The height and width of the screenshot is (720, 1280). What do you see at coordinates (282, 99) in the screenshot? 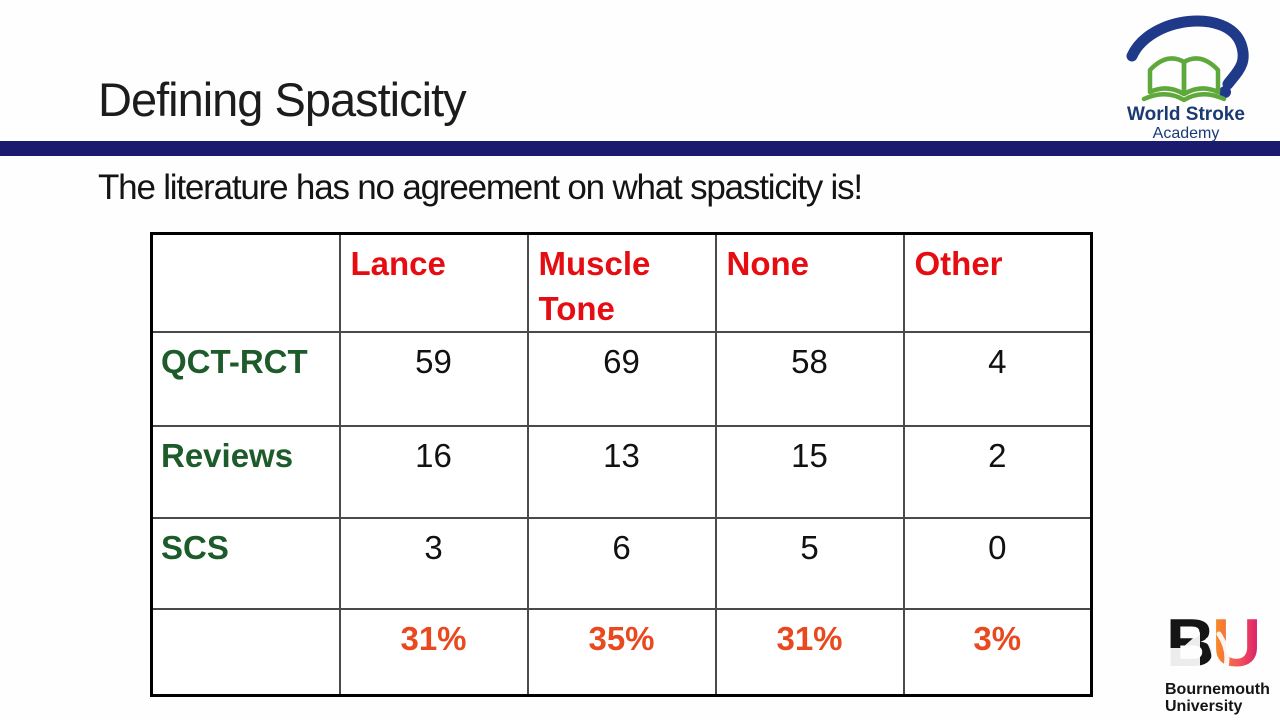
I see `page-title: Defining Spasticity` at bounding box center [282, 99].